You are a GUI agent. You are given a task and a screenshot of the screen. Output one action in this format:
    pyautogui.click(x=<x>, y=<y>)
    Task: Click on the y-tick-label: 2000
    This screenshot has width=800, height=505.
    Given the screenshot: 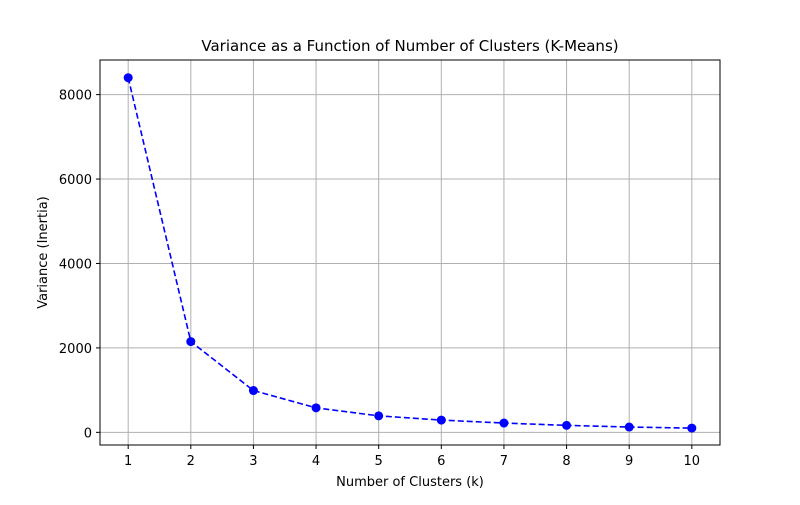 What is the action you would take?
    pyautogui.click(x=75, y=349)
    